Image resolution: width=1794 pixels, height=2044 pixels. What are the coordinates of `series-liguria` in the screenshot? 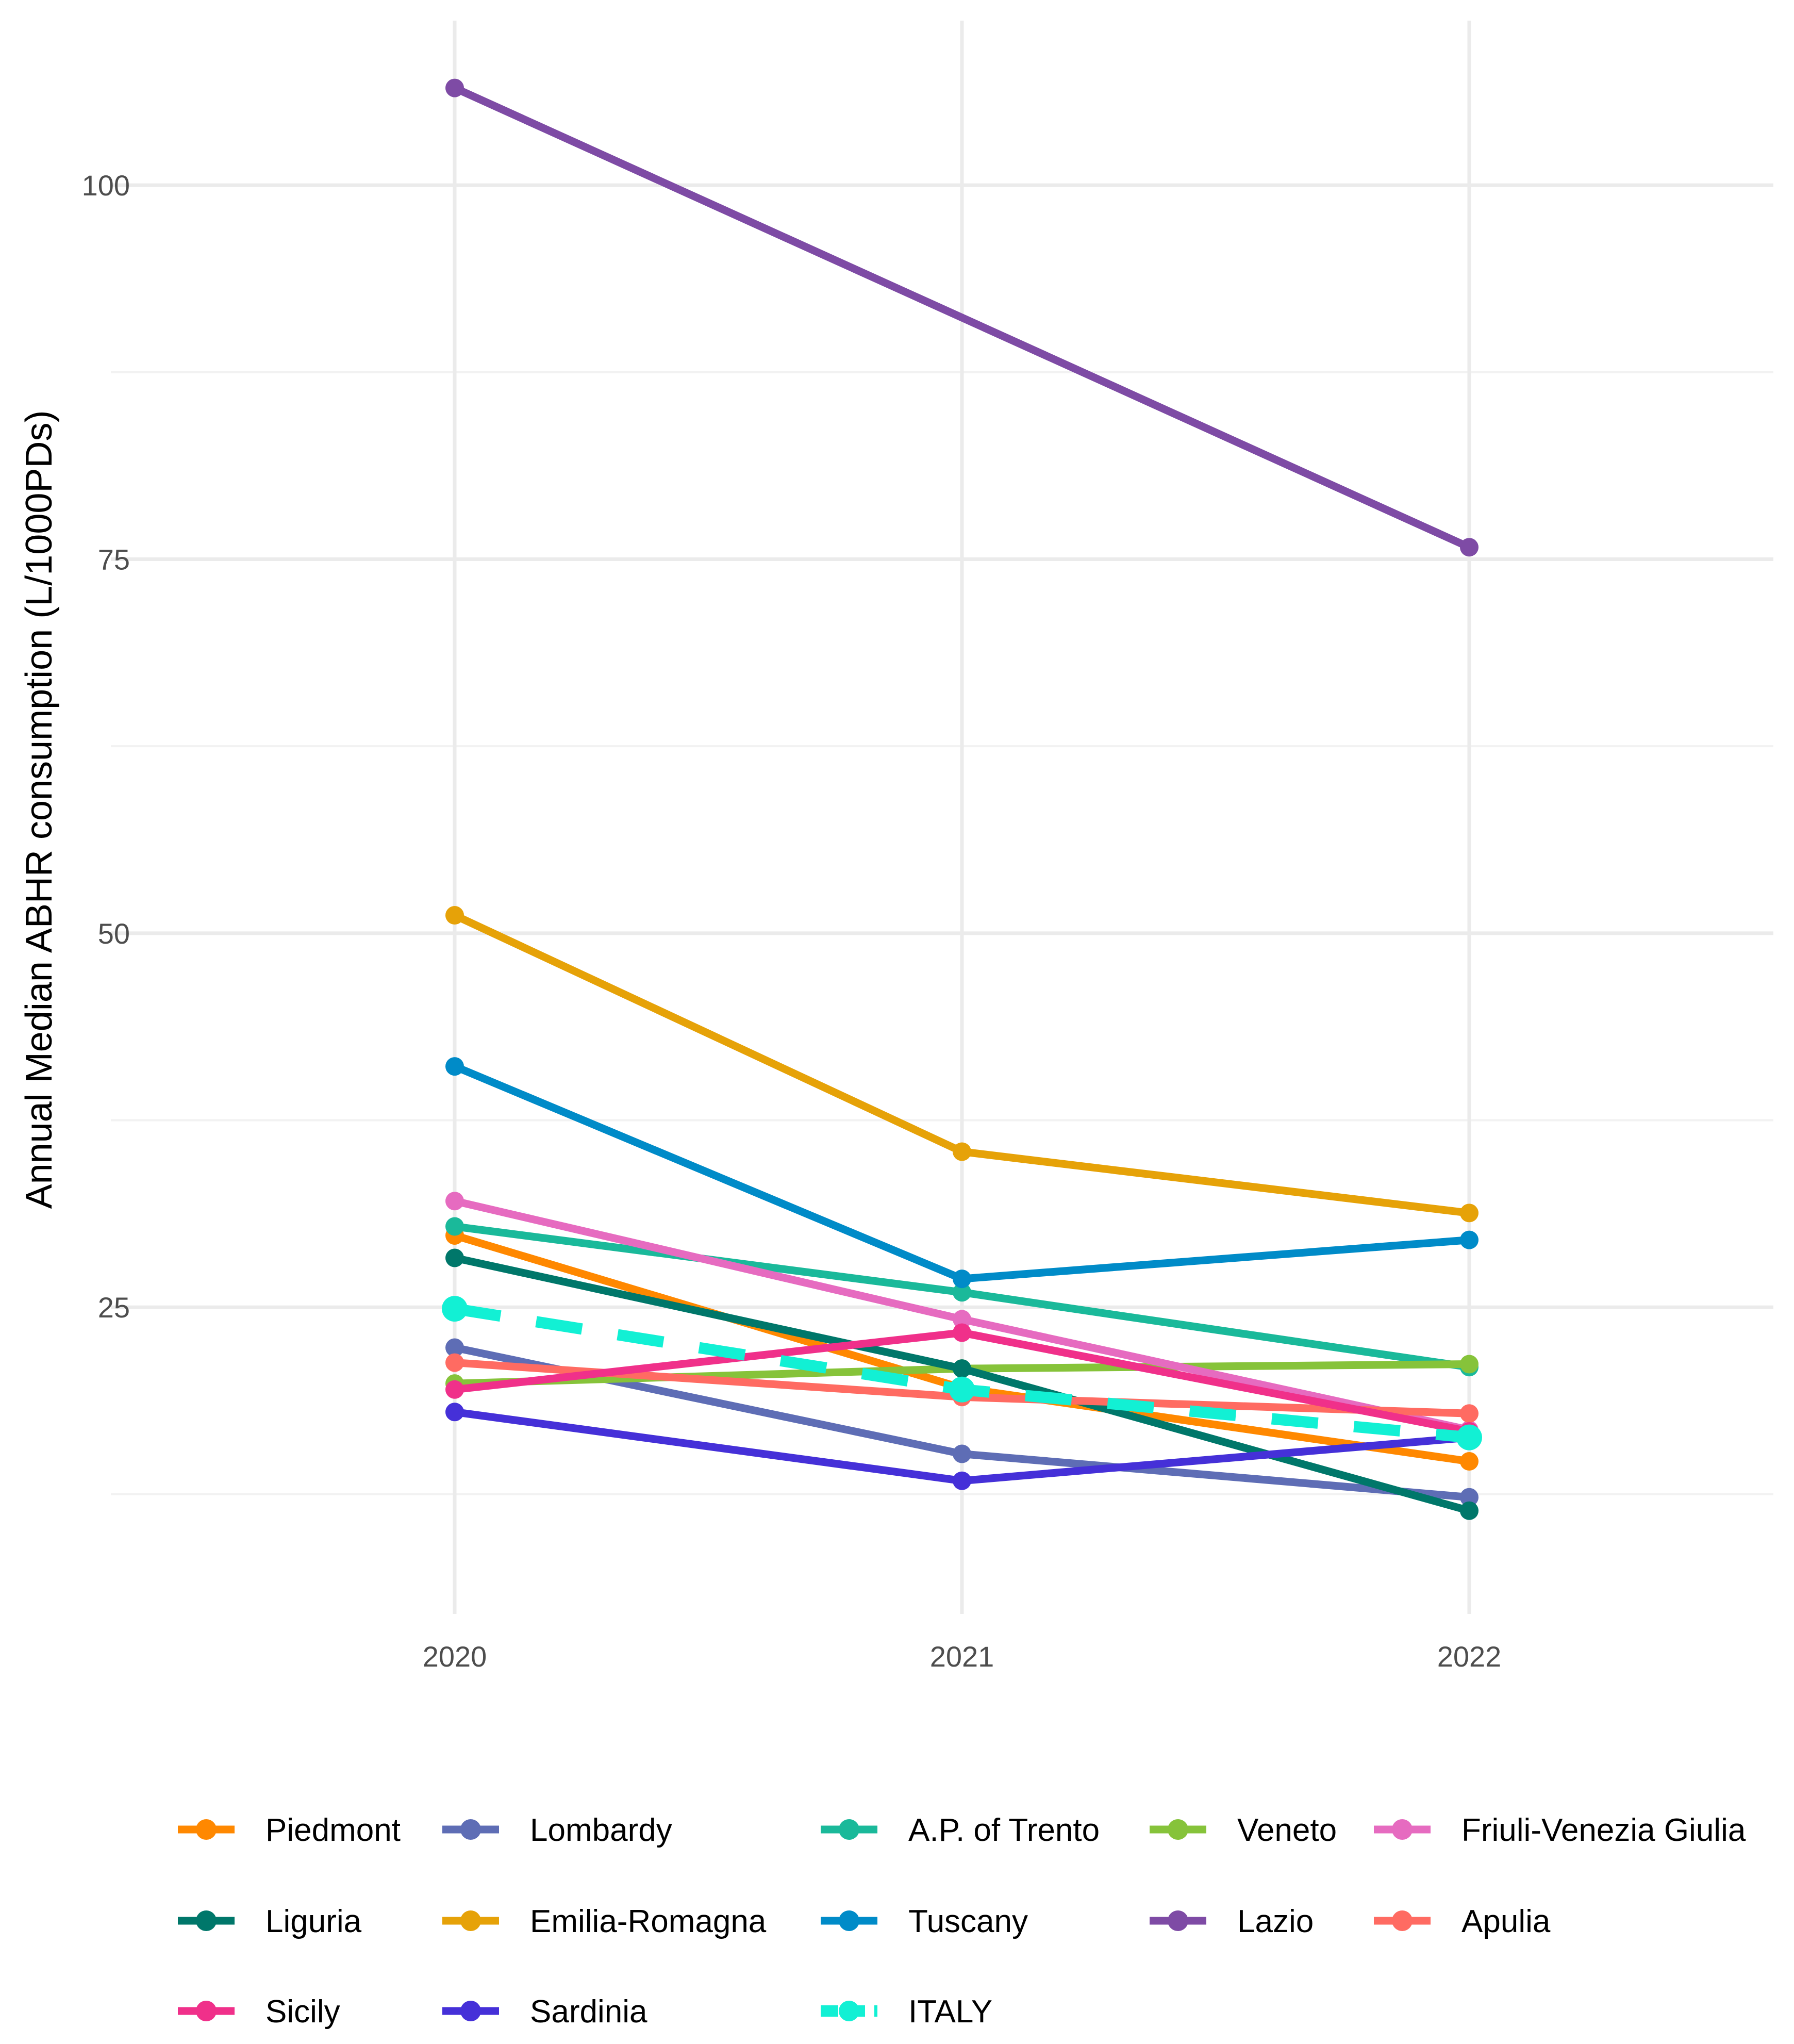 It's located at (962, 1384).